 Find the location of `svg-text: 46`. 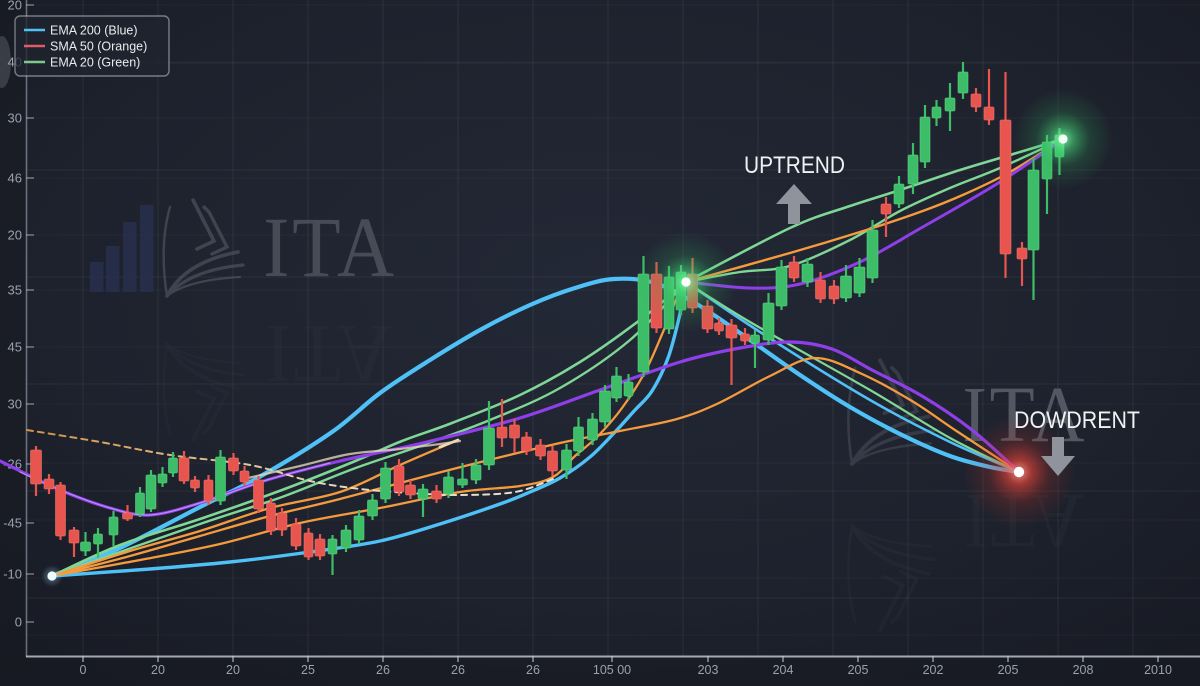

svg-text: 46 is located at coordinates (15, 178).